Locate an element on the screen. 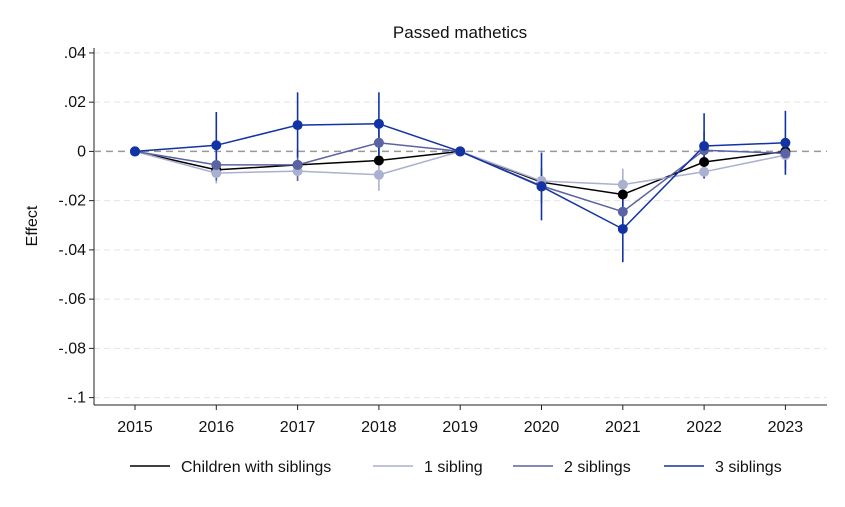  x-tick-label: 2016 is located at coordinates (217, 427).